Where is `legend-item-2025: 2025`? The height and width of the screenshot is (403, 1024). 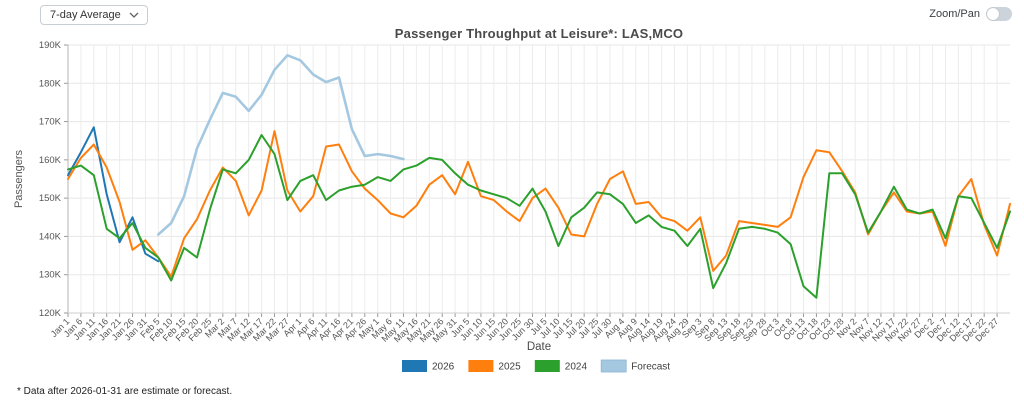 legend-item-2025: 2025 is located at coordinates (494, 366).